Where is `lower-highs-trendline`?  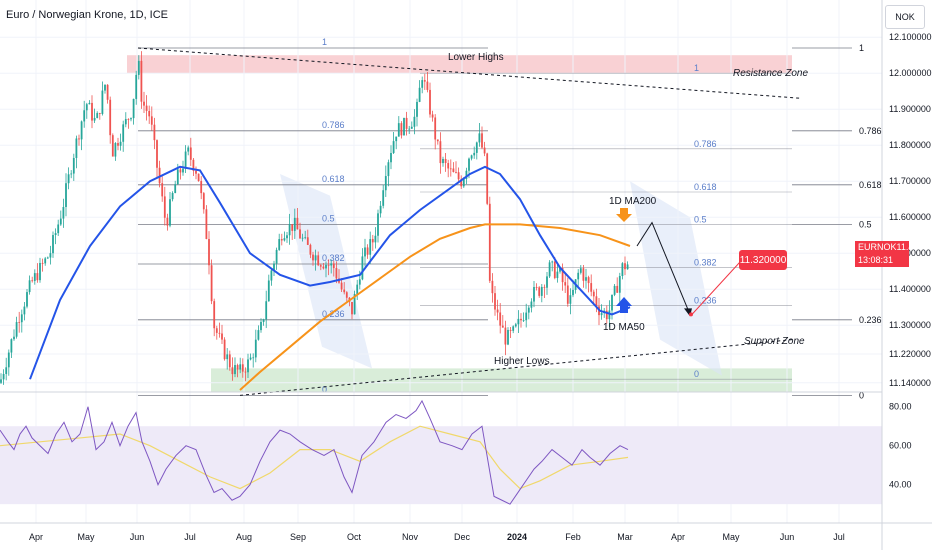
lower-highs-trendline is located at coordinates (470, 73).